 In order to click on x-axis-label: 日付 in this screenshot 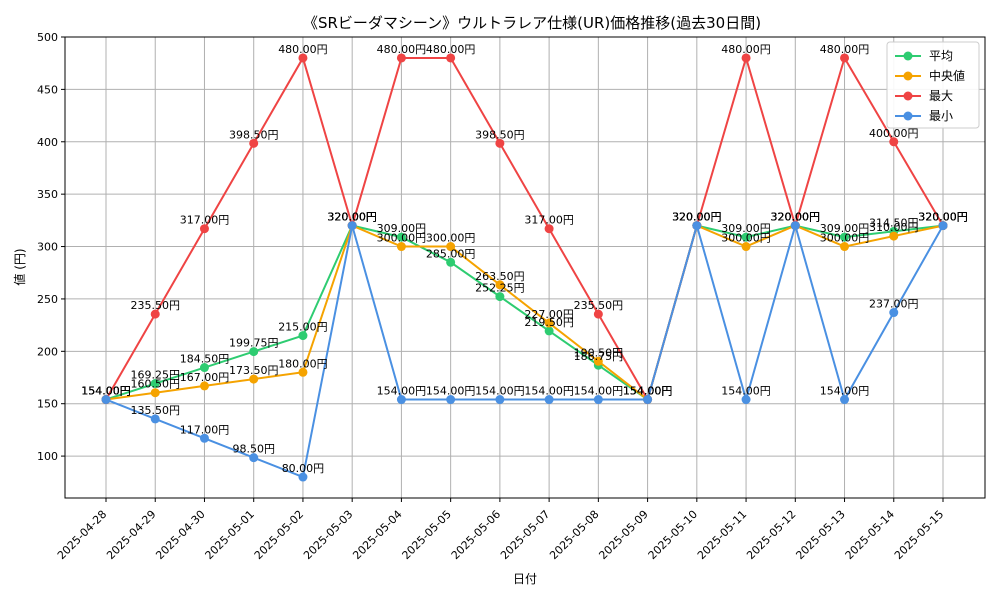, I will do `click(525, 579)`.